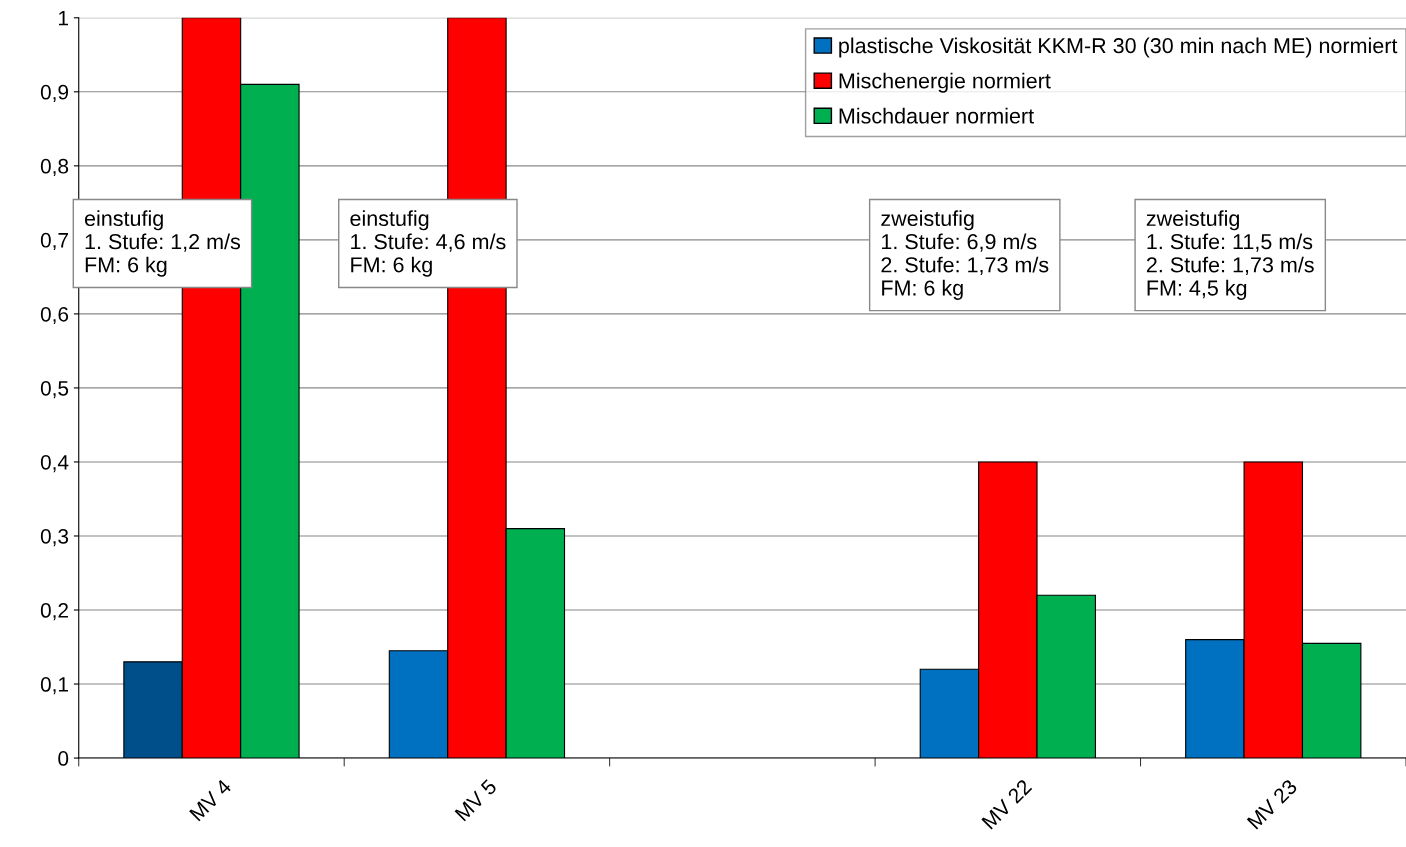  What do you see at coordinates (476, 800) in the screenshot?
I see `x-tick-label: MV 5` at bounding box center [476, 800].